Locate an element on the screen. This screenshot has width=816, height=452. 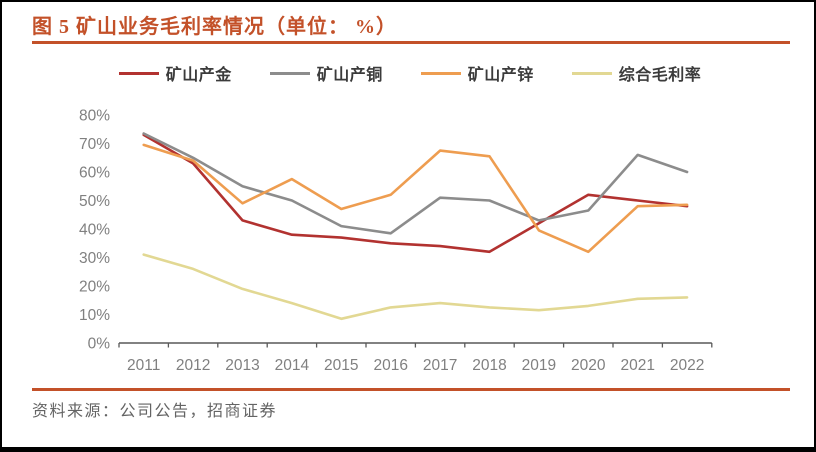
y-tick-label: 50% is located at coordinates (94, 201).